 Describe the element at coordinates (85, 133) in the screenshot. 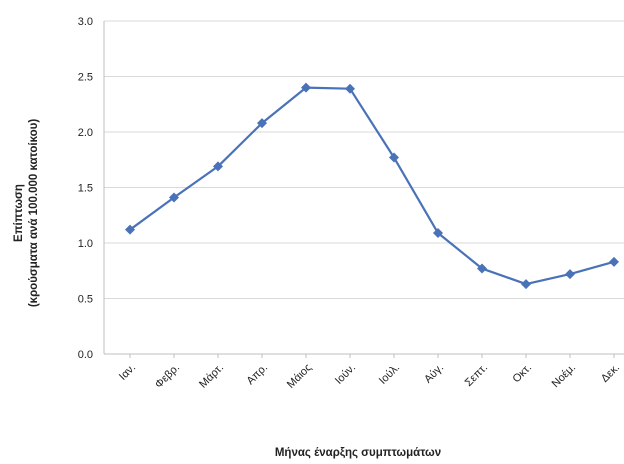

I see `y-tick-label: 2.0` at that location.